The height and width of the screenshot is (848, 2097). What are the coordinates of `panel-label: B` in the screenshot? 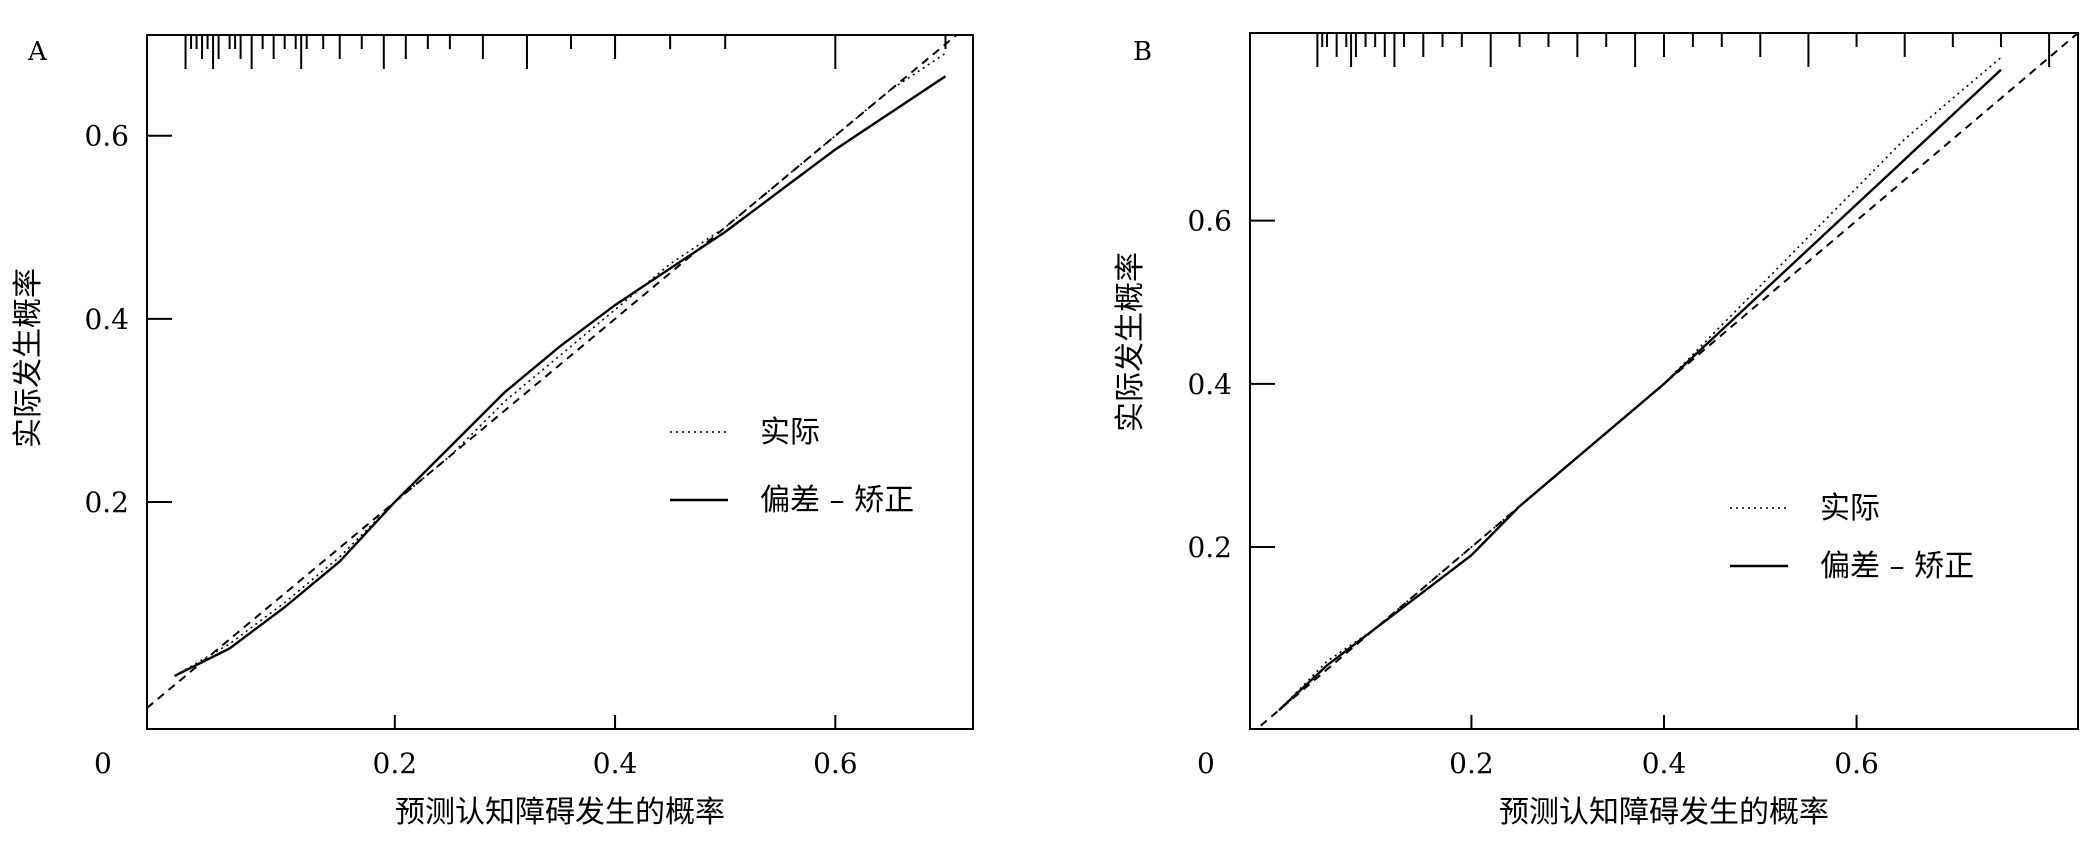 It's located at (1142, 52).